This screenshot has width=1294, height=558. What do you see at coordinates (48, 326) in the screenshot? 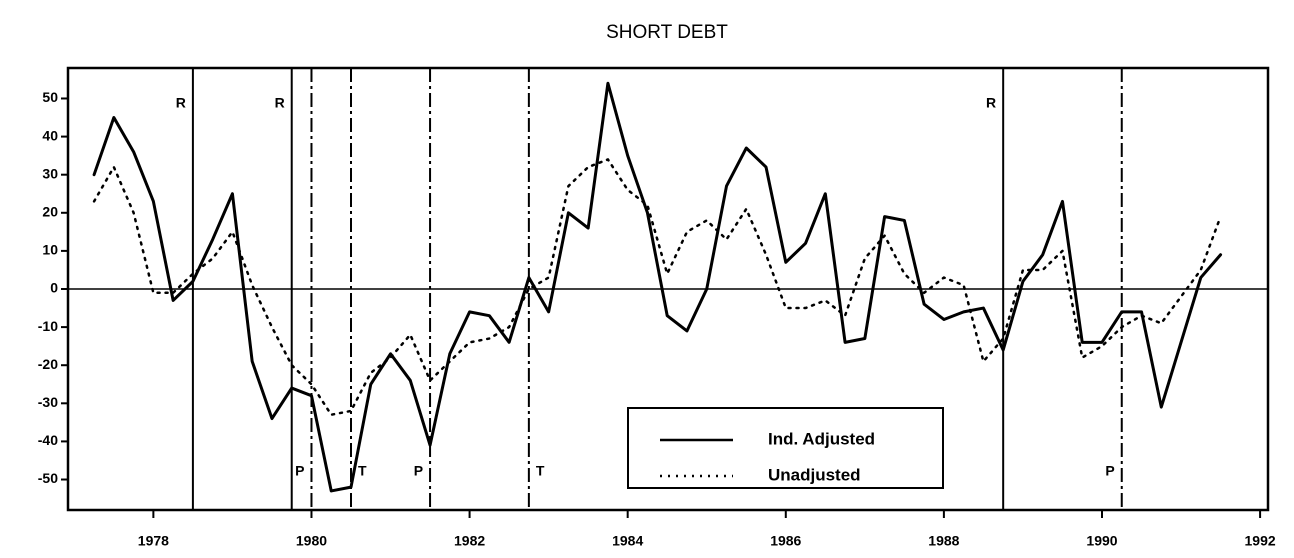
I see `y-tick-label: -10` at bounding box center [48, 326].